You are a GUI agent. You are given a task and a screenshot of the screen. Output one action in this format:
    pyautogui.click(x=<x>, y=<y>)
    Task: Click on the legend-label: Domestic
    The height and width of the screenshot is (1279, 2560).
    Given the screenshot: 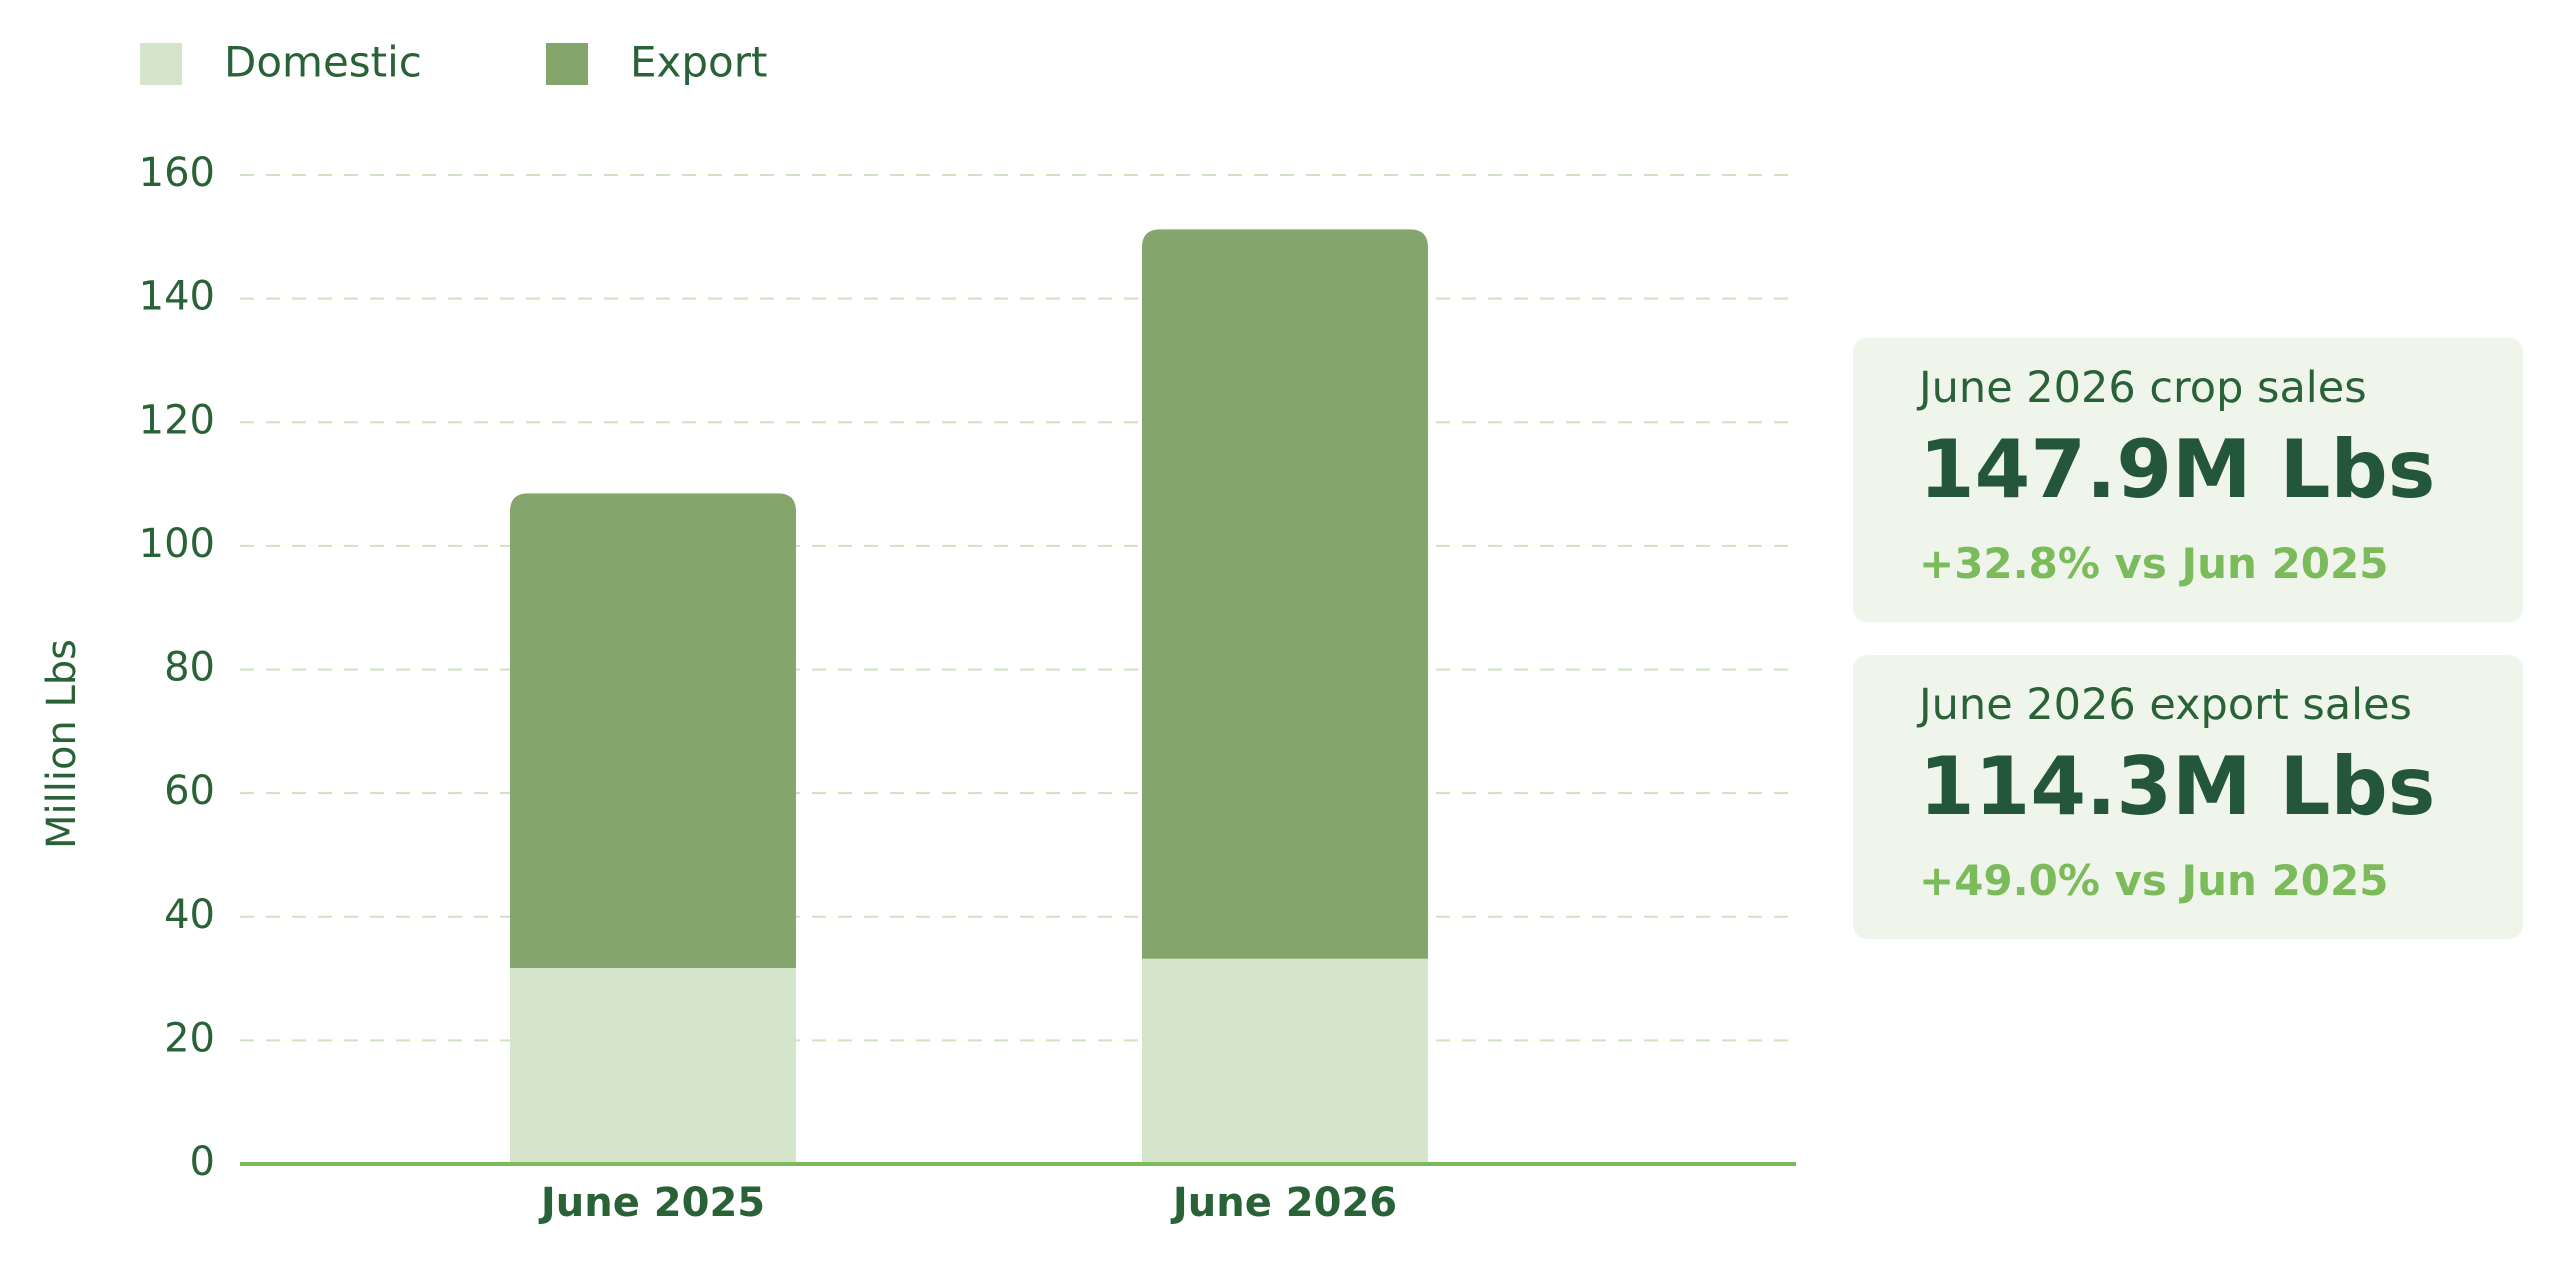 What is the action you would take?
    pyautogui.click(x=323, y=62)
    